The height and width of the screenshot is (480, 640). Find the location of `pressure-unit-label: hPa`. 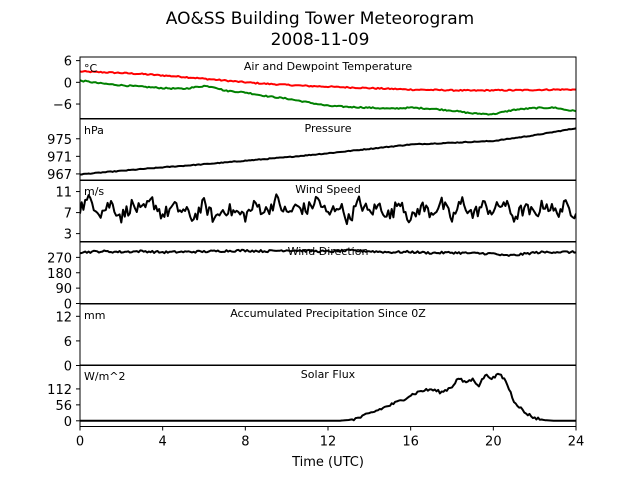

pressure-unit-label: hPa is located at coordinates (94, 130).